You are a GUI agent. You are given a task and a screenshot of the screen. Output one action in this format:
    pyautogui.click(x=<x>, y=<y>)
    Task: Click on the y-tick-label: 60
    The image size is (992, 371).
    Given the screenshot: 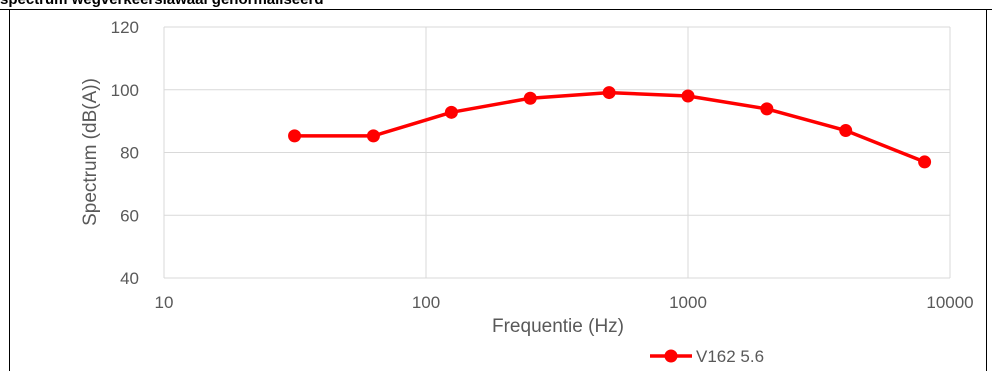 What is the action you would take?
    pyautogui.click(x=129, y=215)
    